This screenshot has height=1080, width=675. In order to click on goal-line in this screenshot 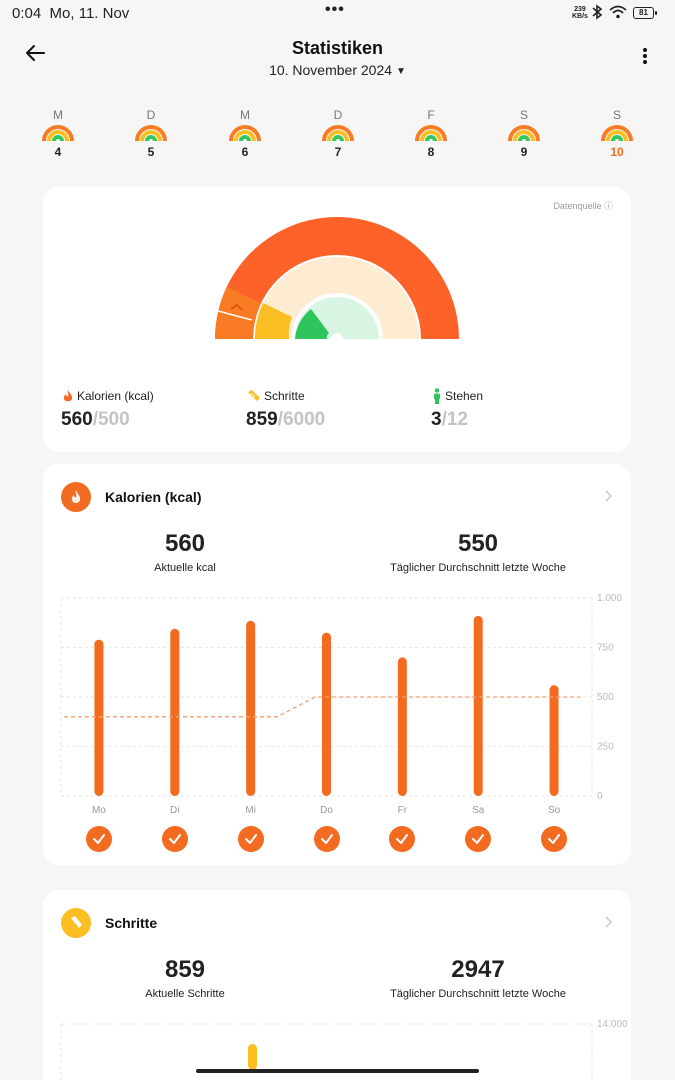, I will do `click(322, 707)`.